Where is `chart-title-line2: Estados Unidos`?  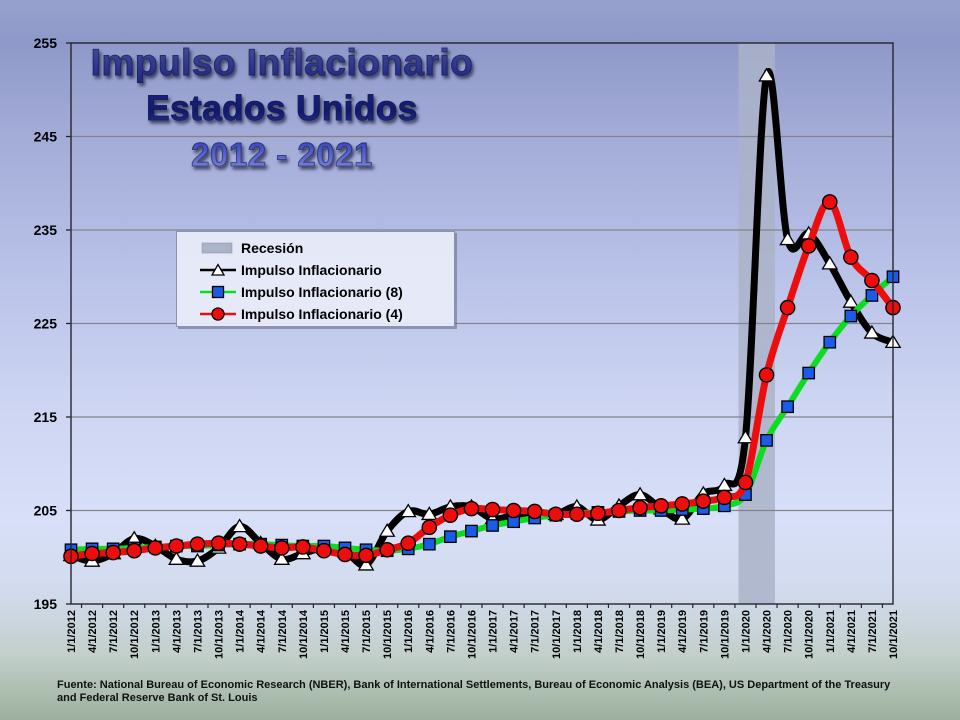 chart-title-line2: Estados Unidos is located at coordinates (282, 109).